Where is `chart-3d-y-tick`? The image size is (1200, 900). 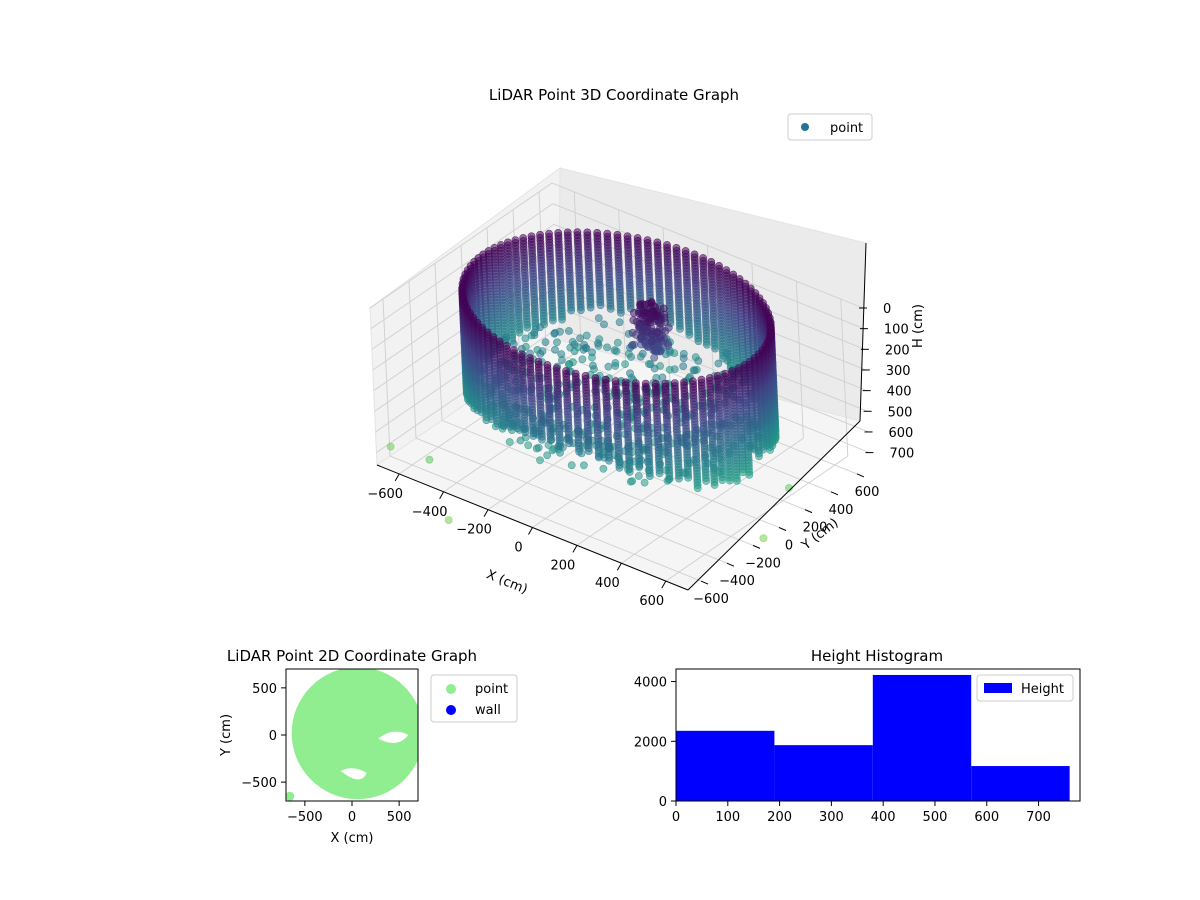
chart-3d-y-tick is located at coordinates (704, 582).